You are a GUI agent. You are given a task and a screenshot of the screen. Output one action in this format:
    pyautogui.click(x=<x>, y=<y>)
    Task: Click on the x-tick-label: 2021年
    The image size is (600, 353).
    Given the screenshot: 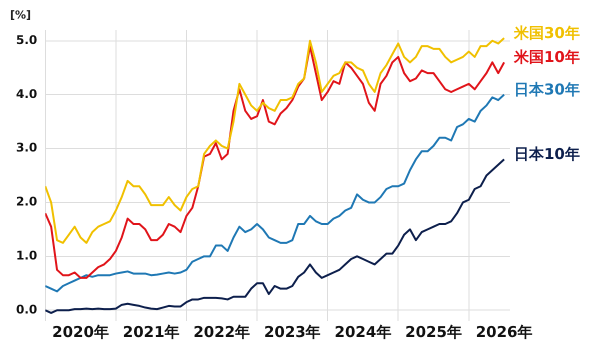 What is the action you would take?
    pyautogui.click(x=151, y=331)
    